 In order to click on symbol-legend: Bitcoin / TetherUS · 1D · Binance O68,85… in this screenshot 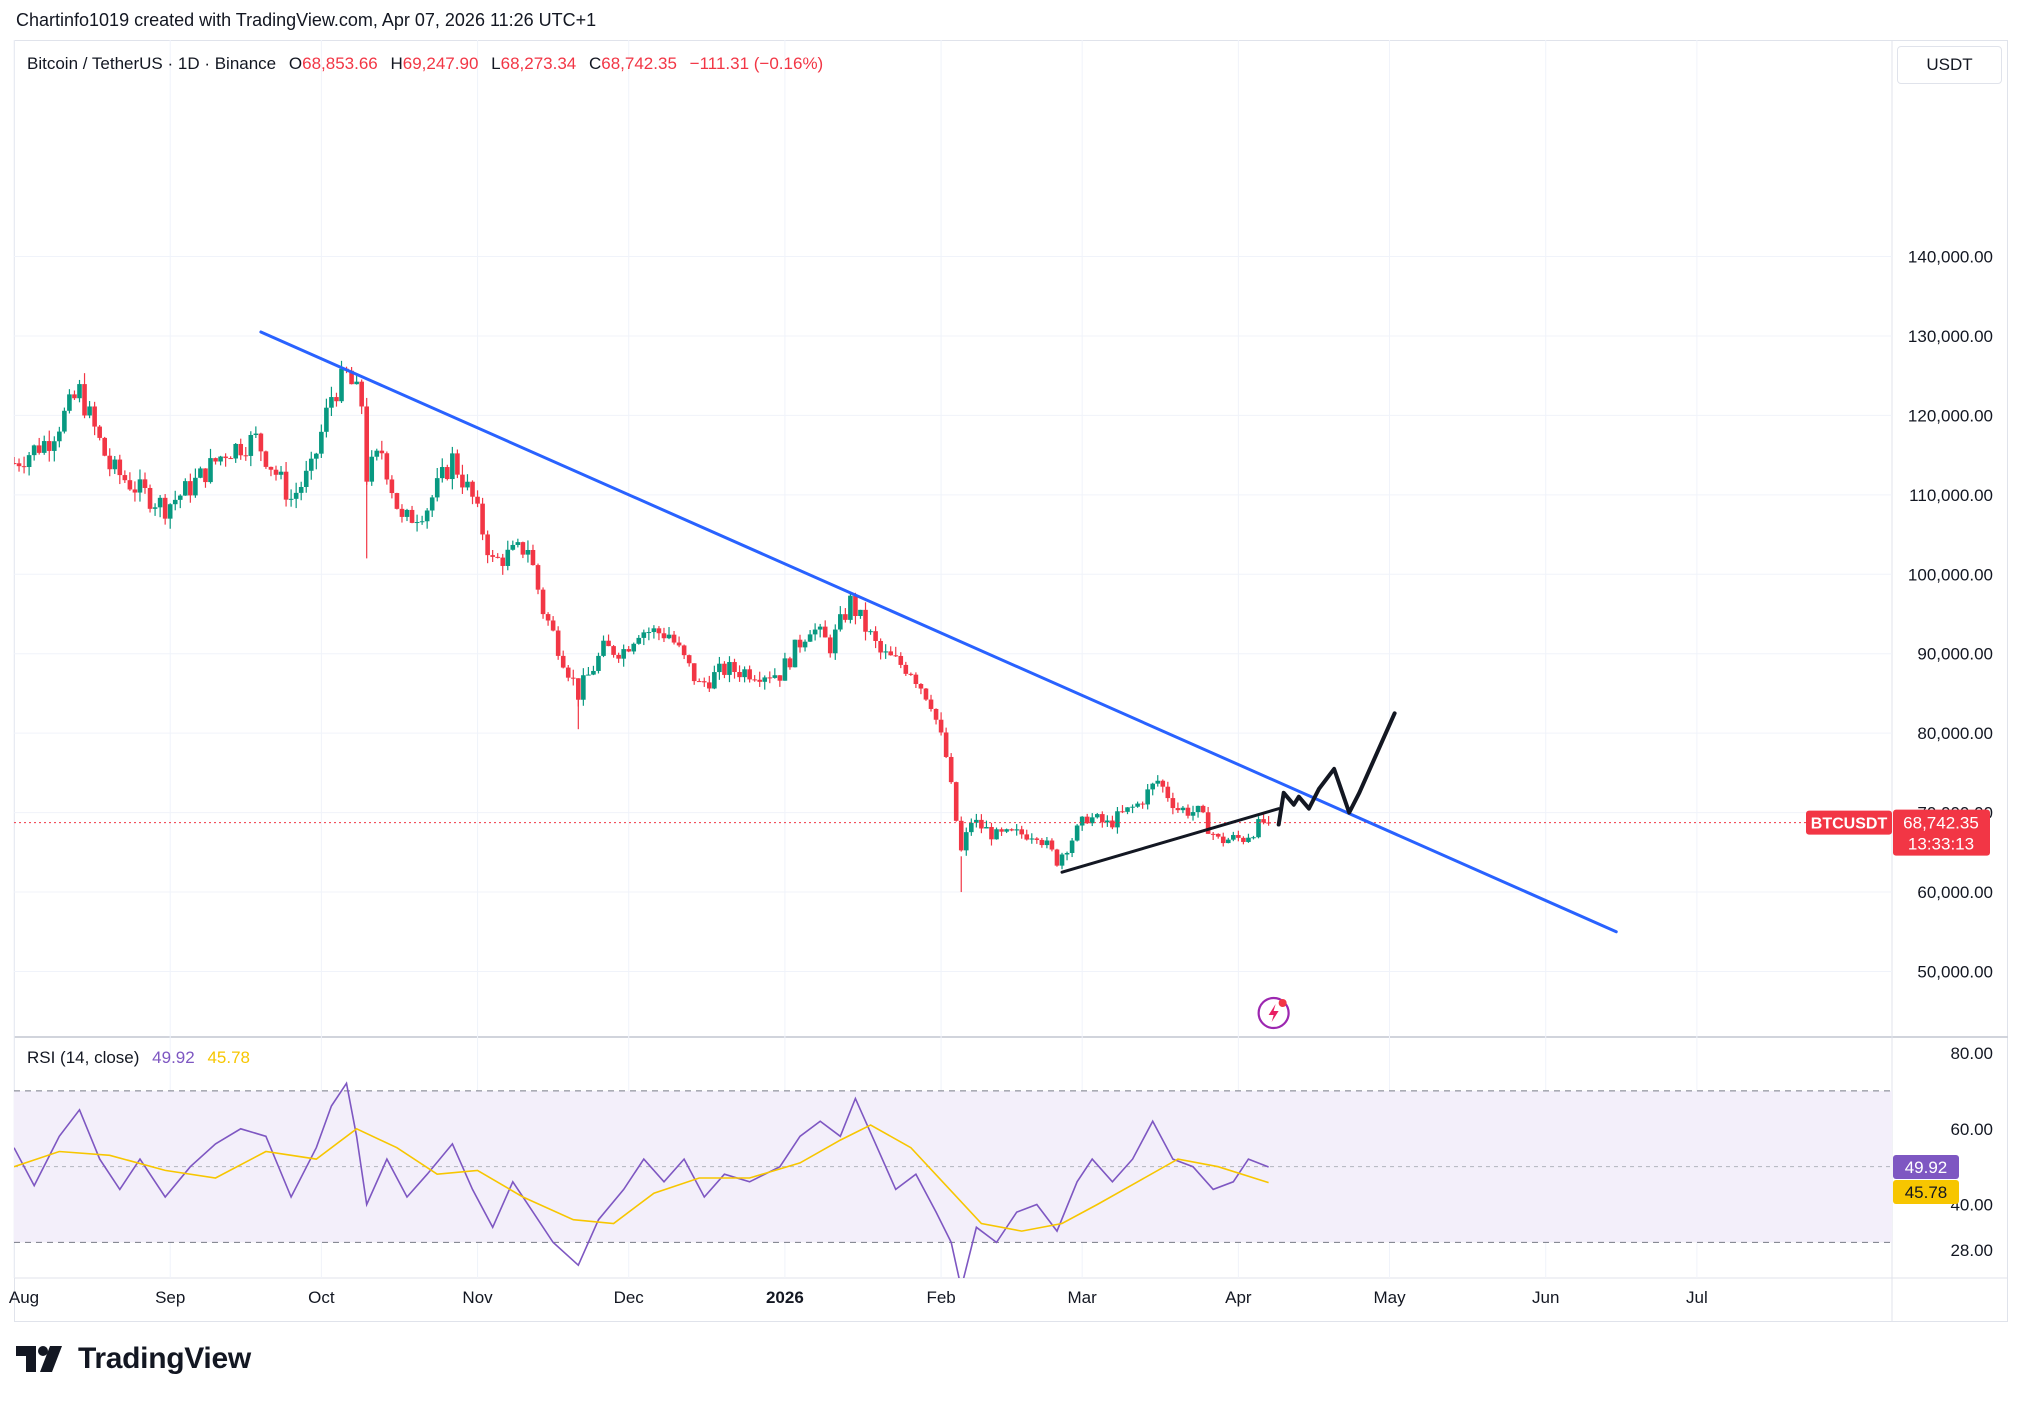, I will do `click(425, 64)`.